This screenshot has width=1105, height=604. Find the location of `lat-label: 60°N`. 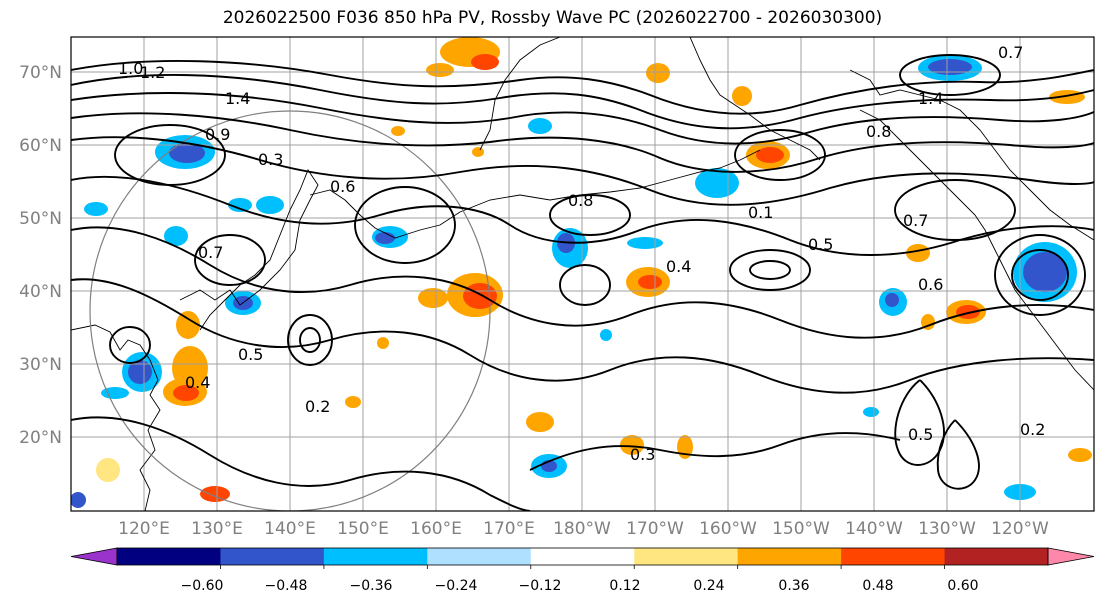

lat-label: 60°N is located at coordinates (40, 146).